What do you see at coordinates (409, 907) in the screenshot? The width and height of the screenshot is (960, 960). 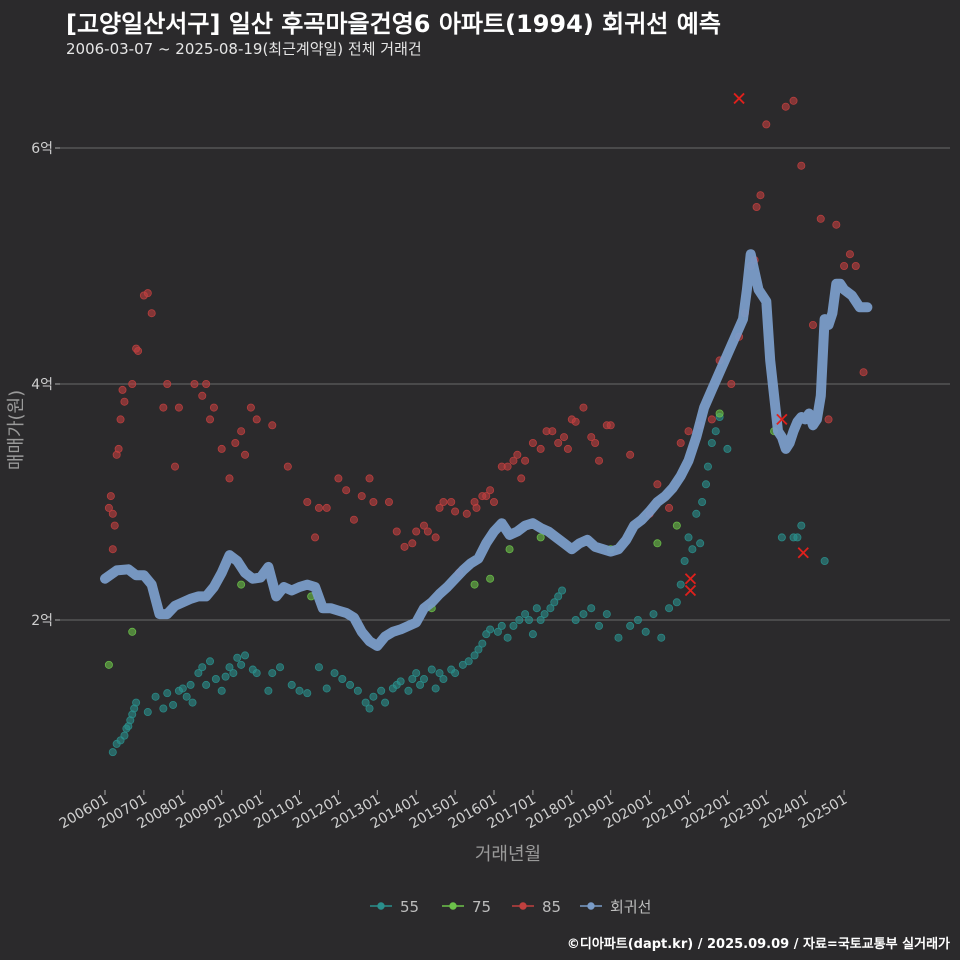 I see `legend-label: 55` at bounding box center [409, 907].